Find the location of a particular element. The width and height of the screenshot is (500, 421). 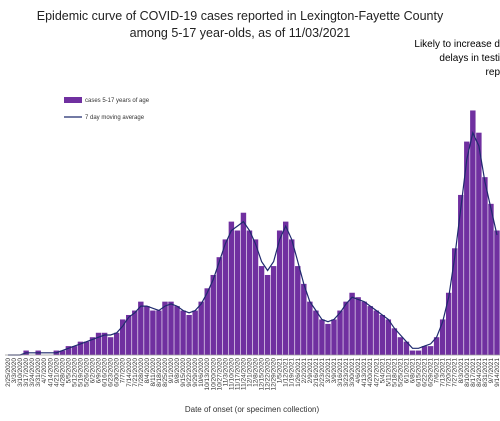

x-tick-label: 8/24/2021 is located at coordinates (479, 372).